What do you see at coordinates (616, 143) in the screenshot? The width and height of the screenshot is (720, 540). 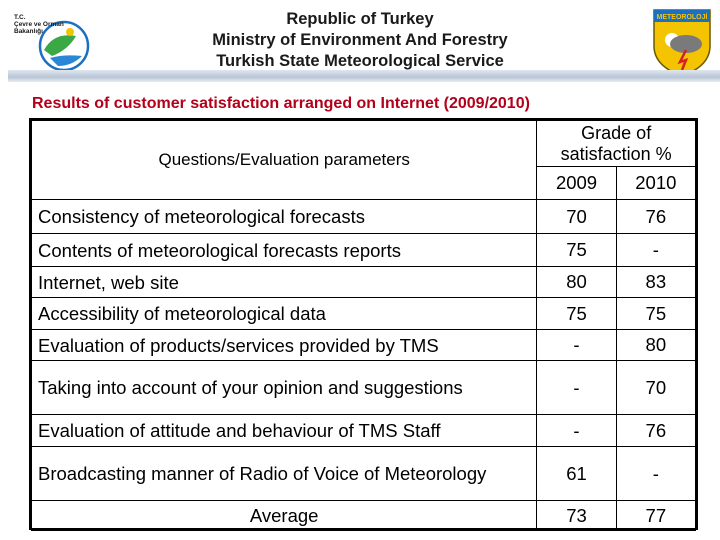 I see `grade-header: Grade of satisfaction %` at bounding box center [616, 143].